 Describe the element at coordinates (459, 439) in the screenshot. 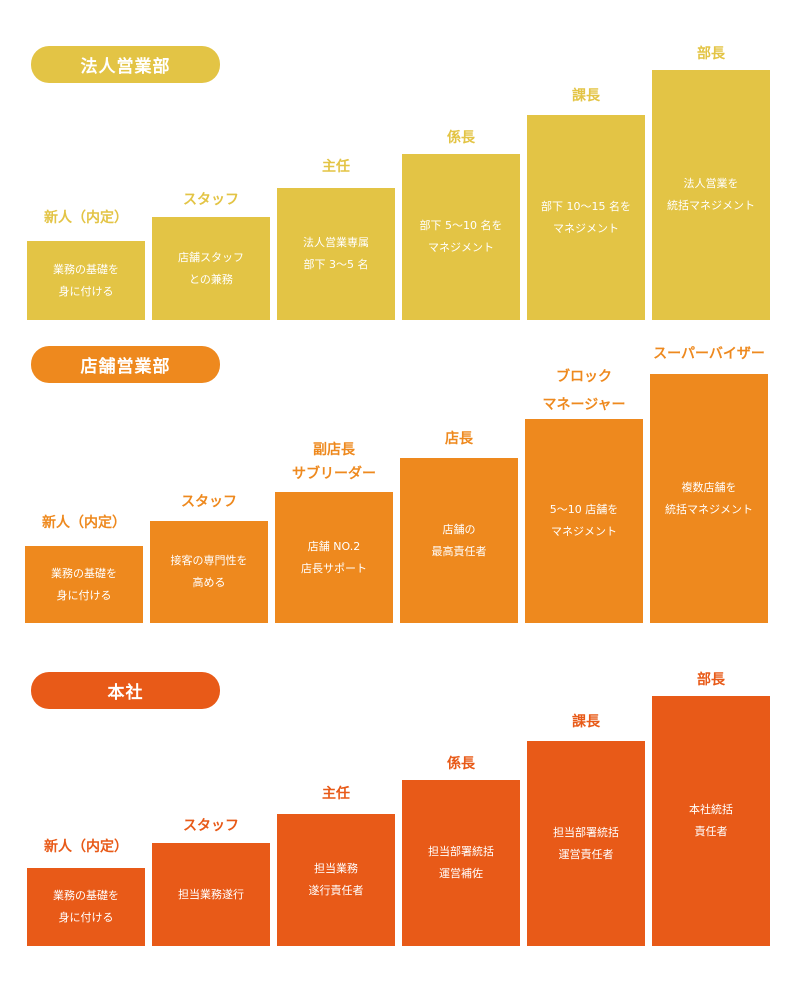

I see `step-title: 店長` at that location.